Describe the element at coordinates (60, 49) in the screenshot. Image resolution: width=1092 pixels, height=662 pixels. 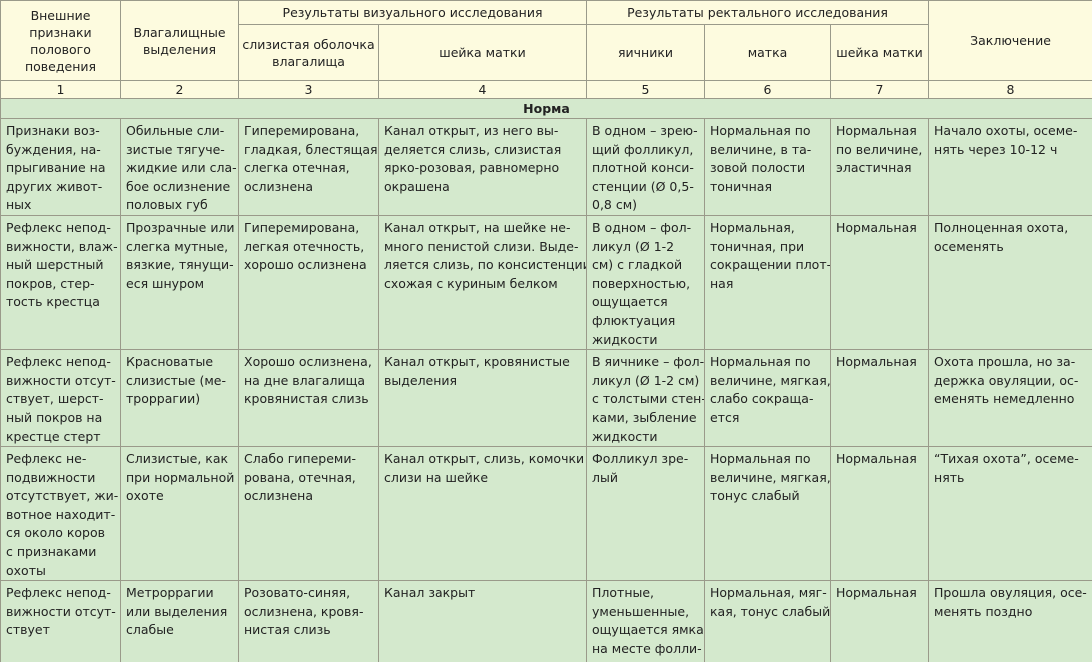
I see `header-text: полового` at that location.